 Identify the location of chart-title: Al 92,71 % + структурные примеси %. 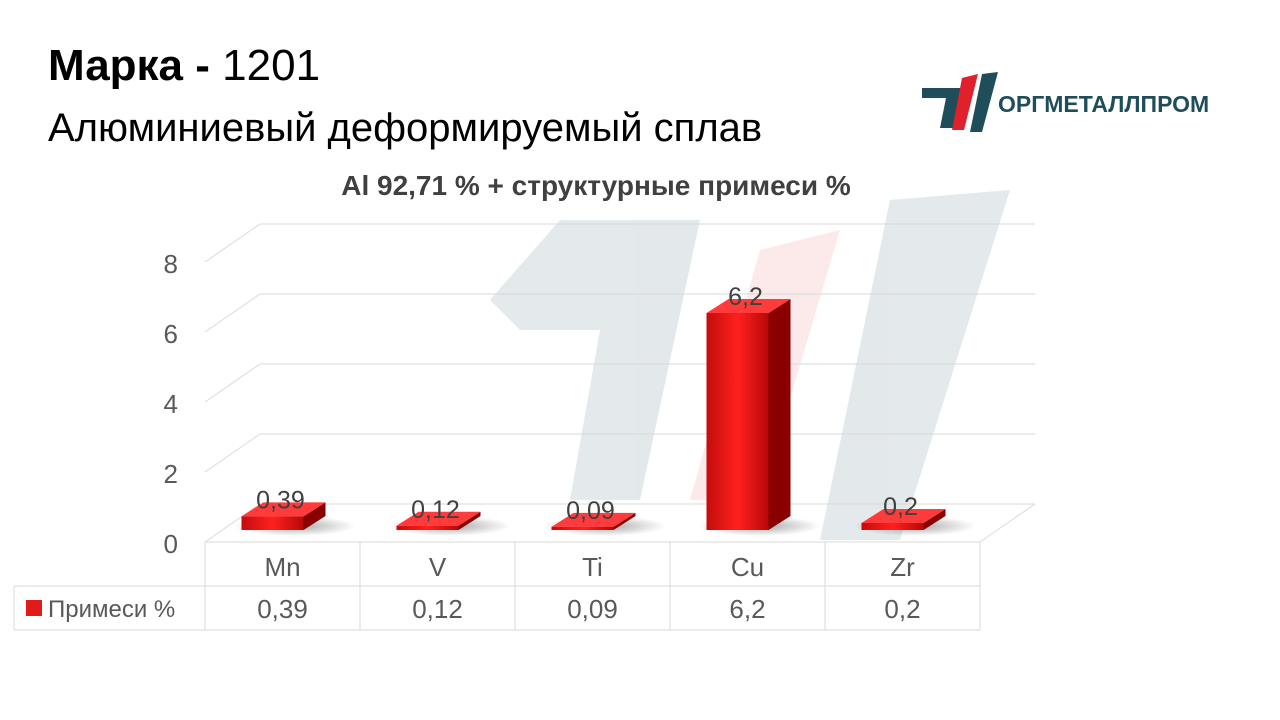
(596, 185).